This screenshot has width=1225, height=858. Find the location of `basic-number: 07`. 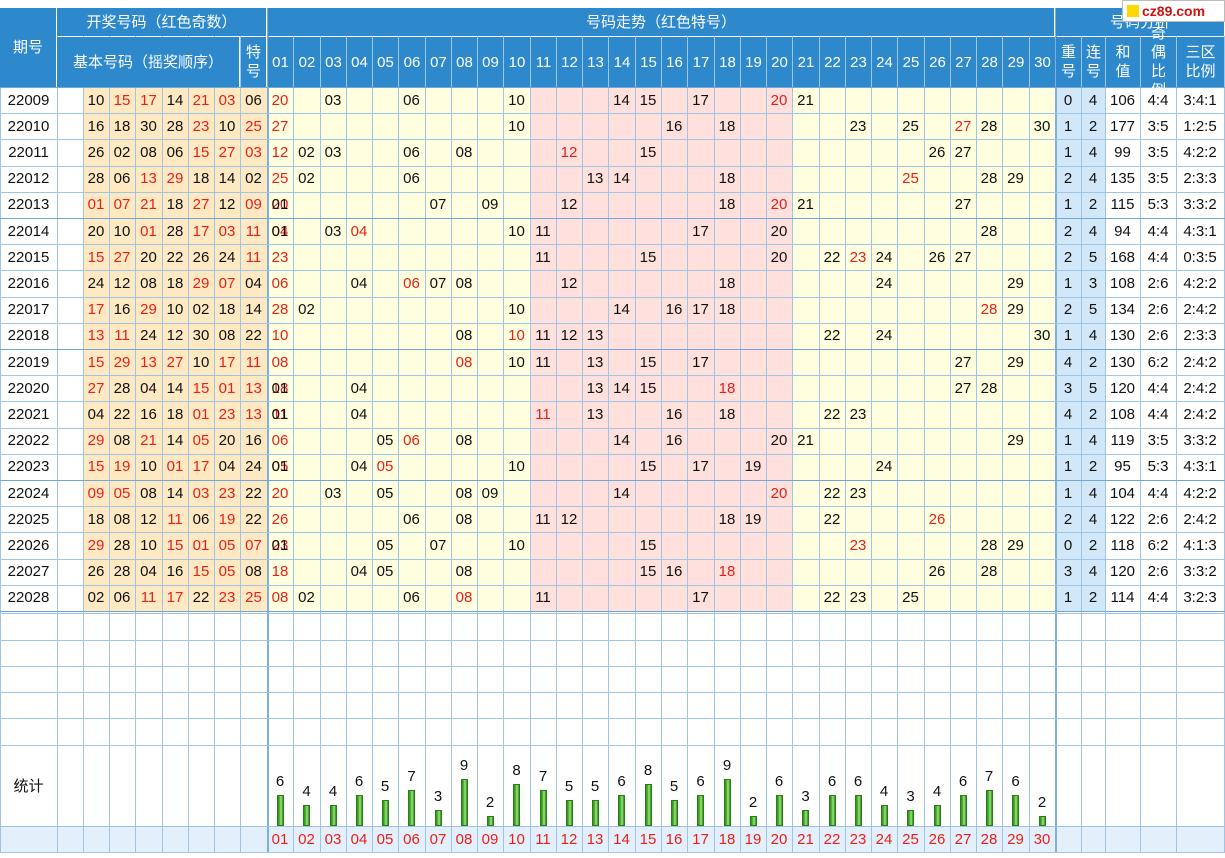

basic-number: 07 is located at coordinates (227, 283).